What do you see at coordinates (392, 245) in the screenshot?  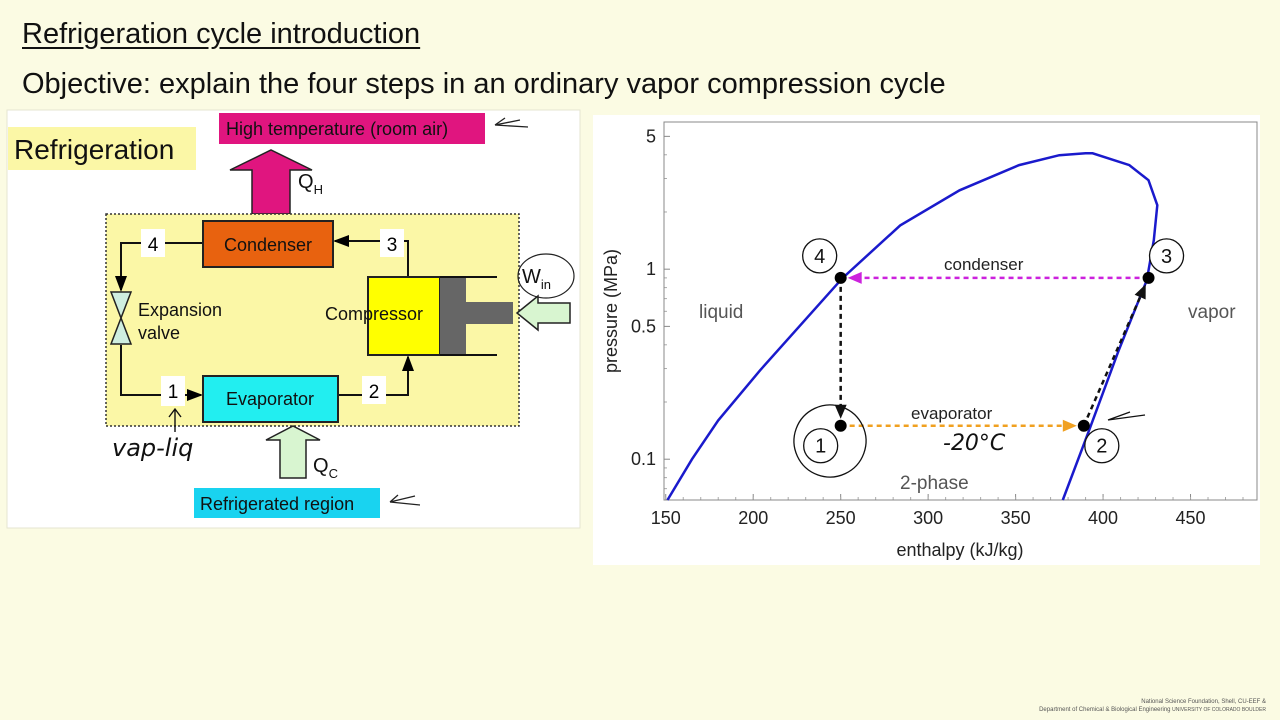 I see `state-3-label: 3` at bounding box center [392, 245].